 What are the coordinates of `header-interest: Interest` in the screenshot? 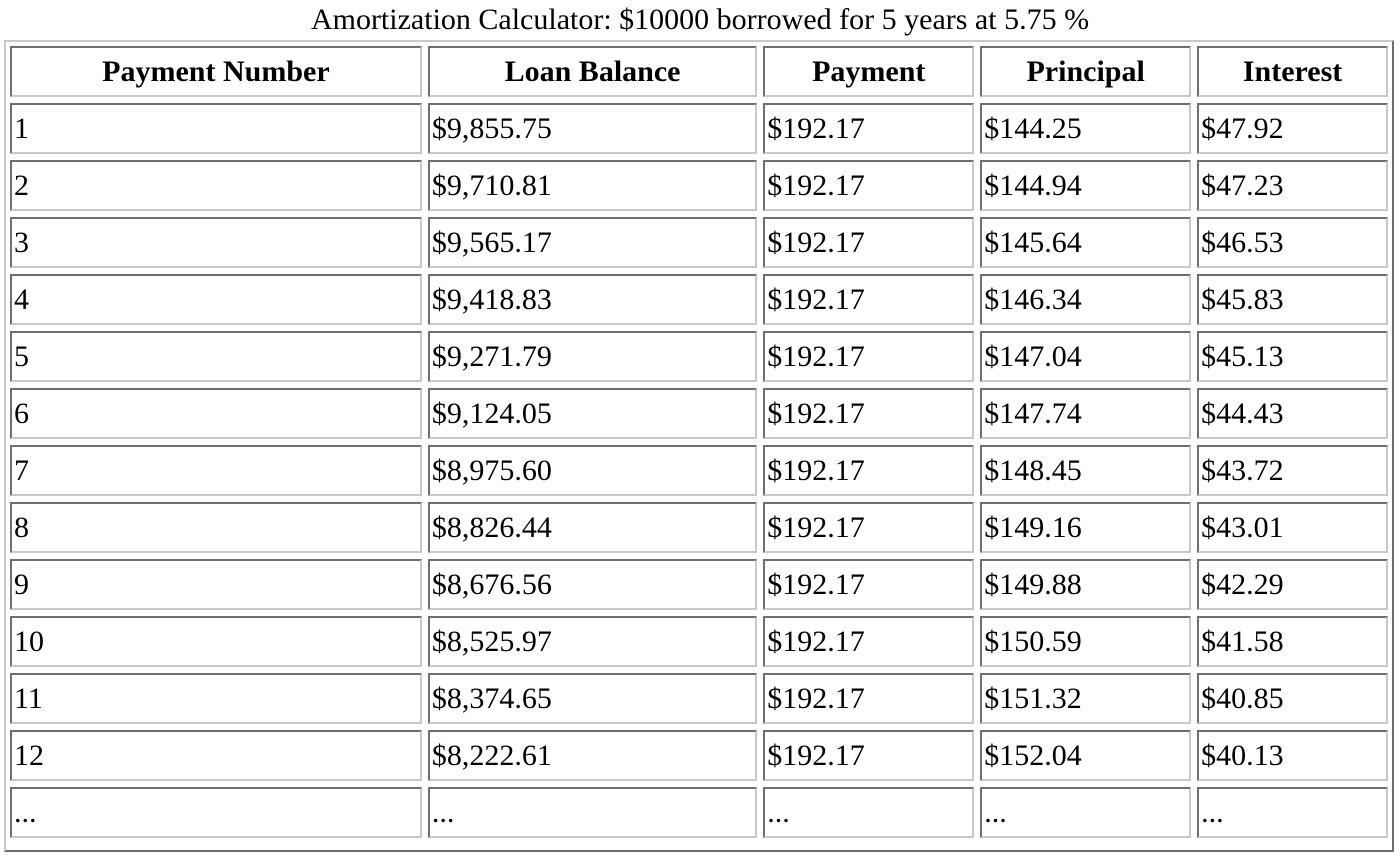 It's located at (1292, 71).